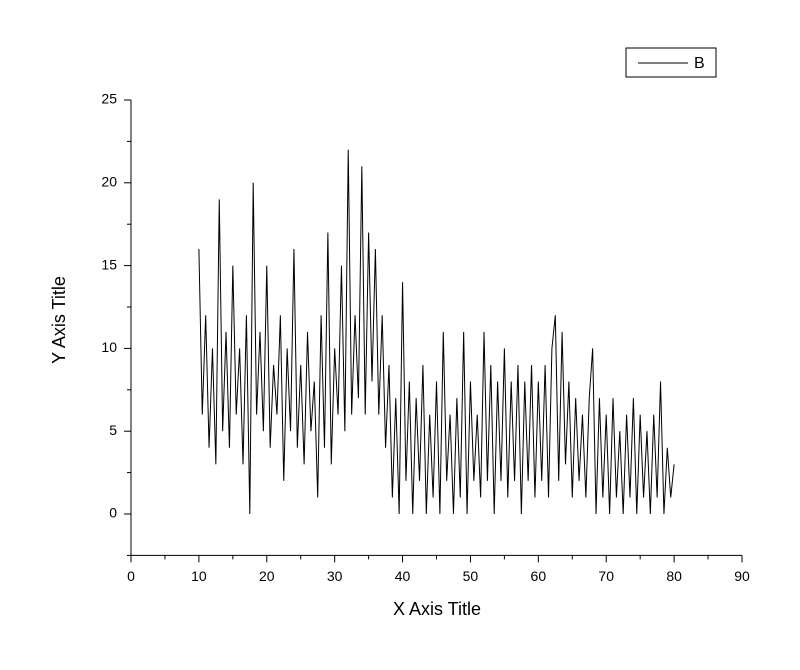 This screenshot has height=670, width=800. What do you see at coordinates (403, 576) in the screenshot?
I see `x-tick-label: 40` at bounding box center [403, 576].